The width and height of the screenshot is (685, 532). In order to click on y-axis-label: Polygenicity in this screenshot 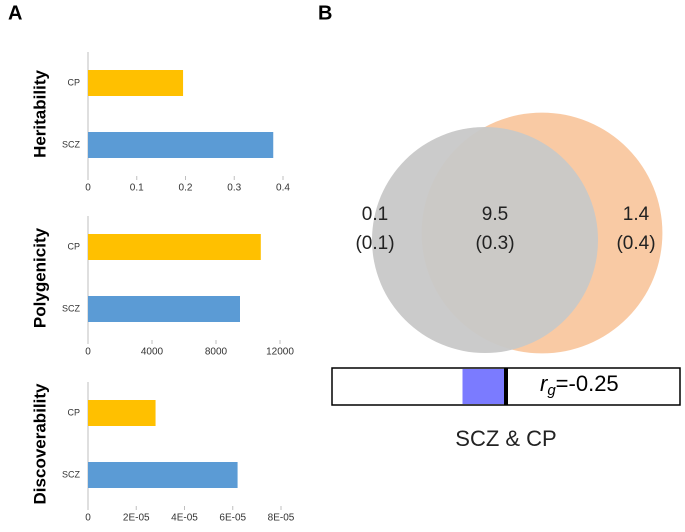, I will do `click(39, 277)`.